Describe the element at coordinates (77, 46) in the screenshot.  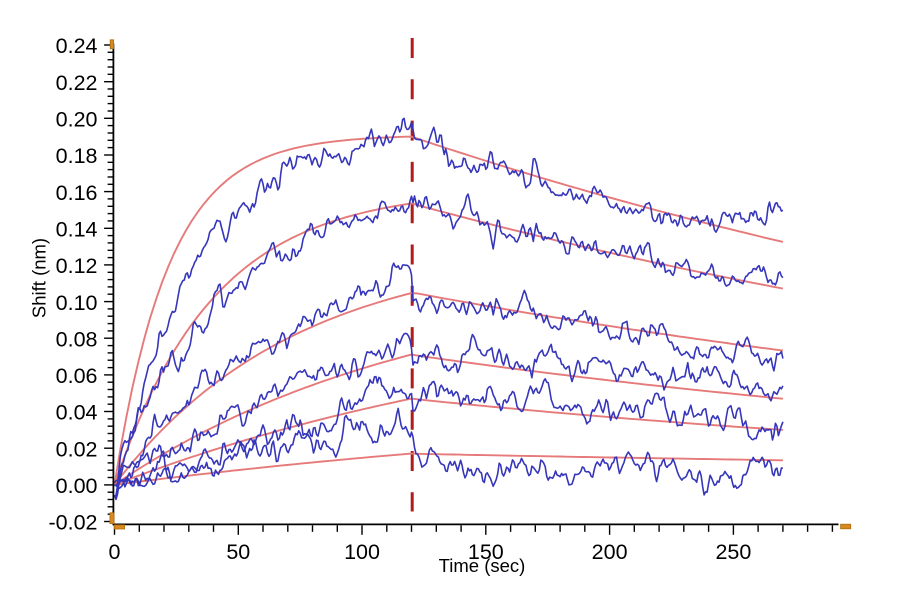
I see `svg-text: 0.24` at that location.